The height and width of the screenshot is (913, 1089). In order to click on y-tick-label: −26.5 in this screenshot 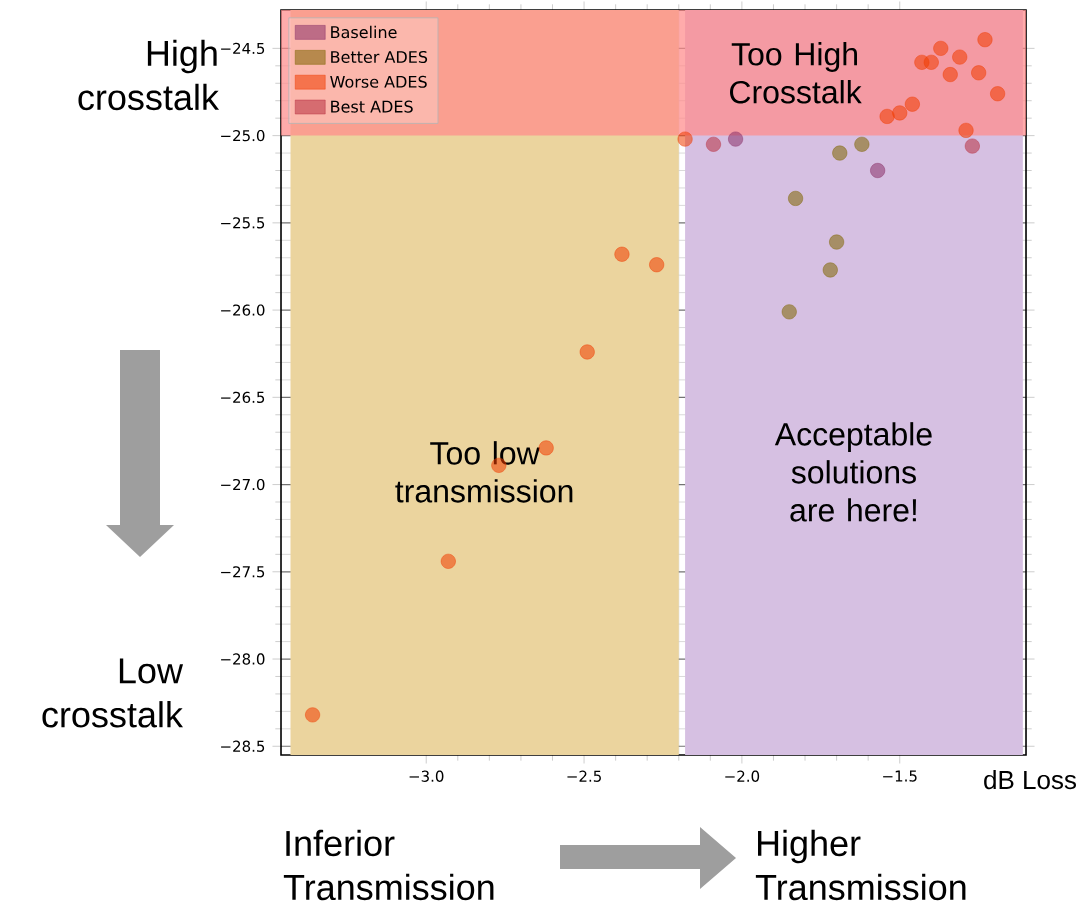, I will do `click(243, 397)`.